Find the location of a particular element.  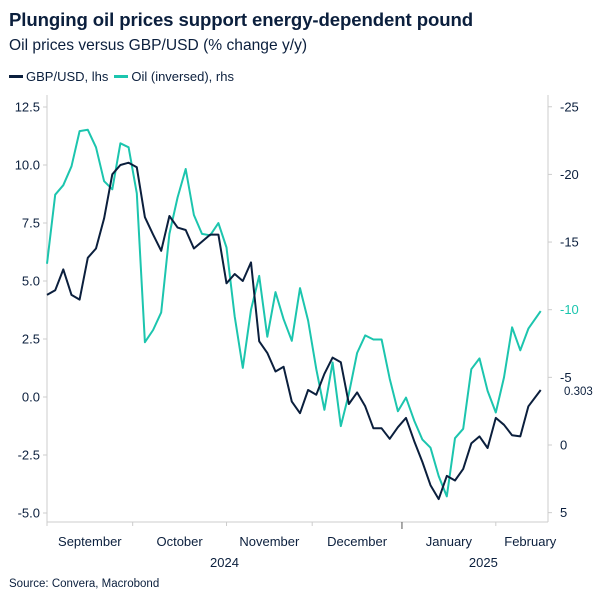

legend-label-gbp: GBP/USD, lhs is located at coordinates (67, 76).